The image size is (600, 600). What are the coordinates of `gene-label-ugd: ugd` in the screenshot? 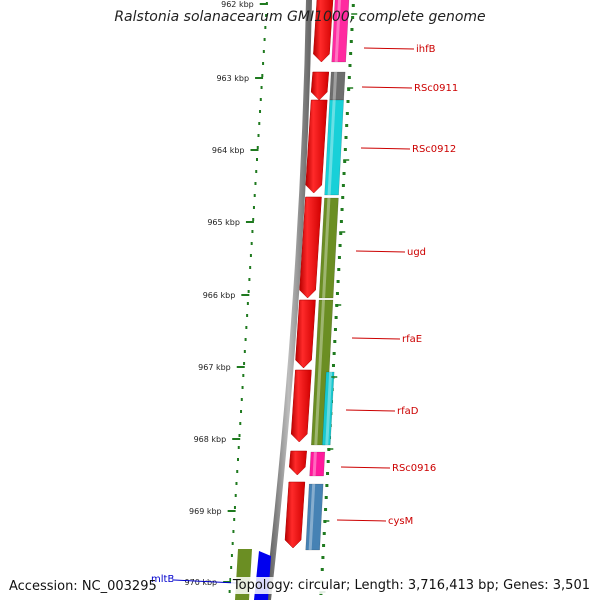 It's located at (416, 252).